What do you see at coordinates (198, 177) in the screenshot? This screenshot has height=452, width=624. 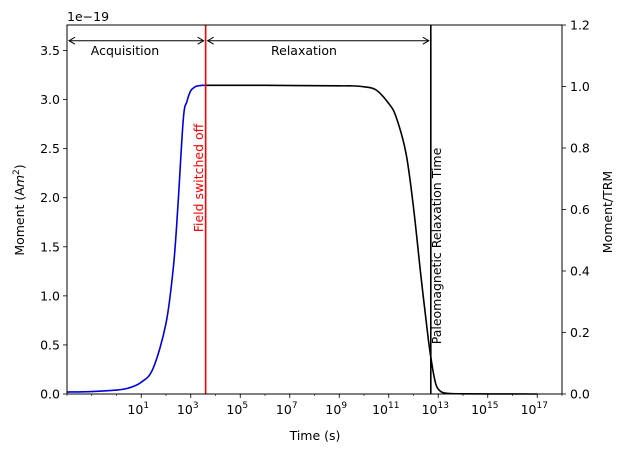 I see `field-switched-off-label: Field switched off` at bounding box center [198, 177].